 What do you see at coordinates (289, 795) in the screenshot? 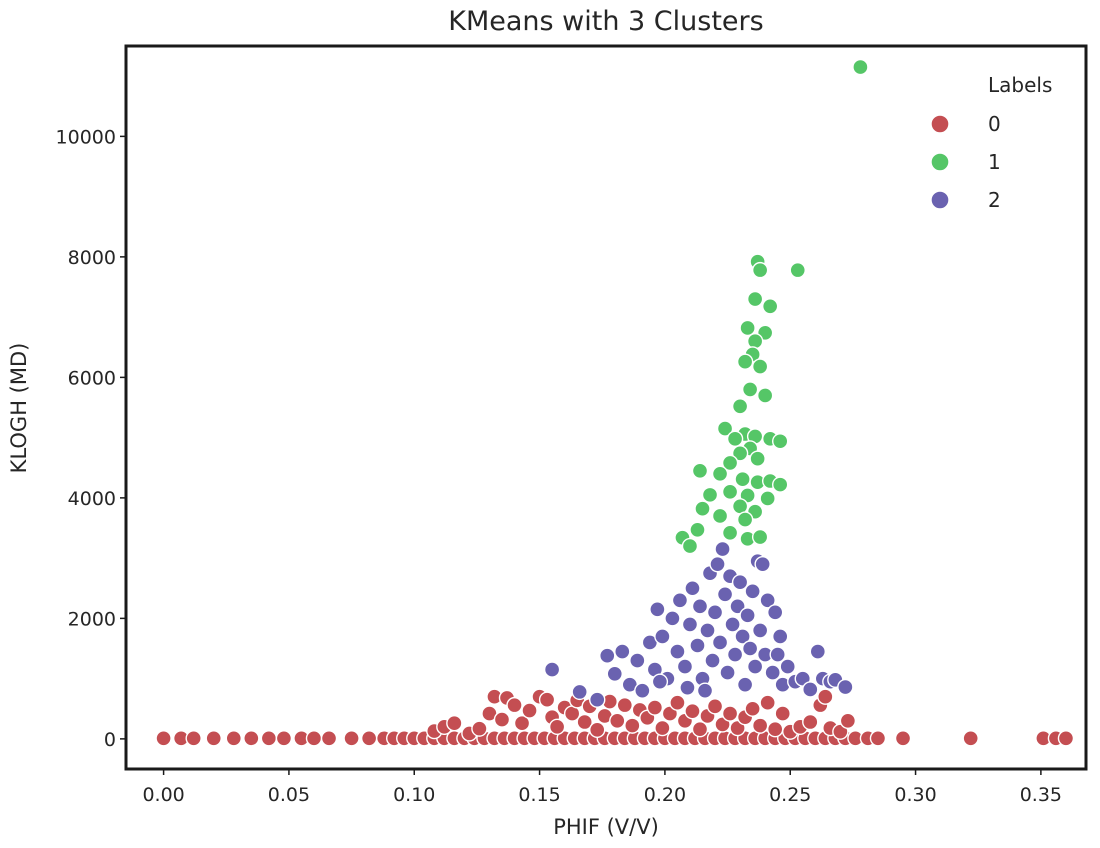
I see `x-tick-label: 0.05` at bounding box center [289, 795].